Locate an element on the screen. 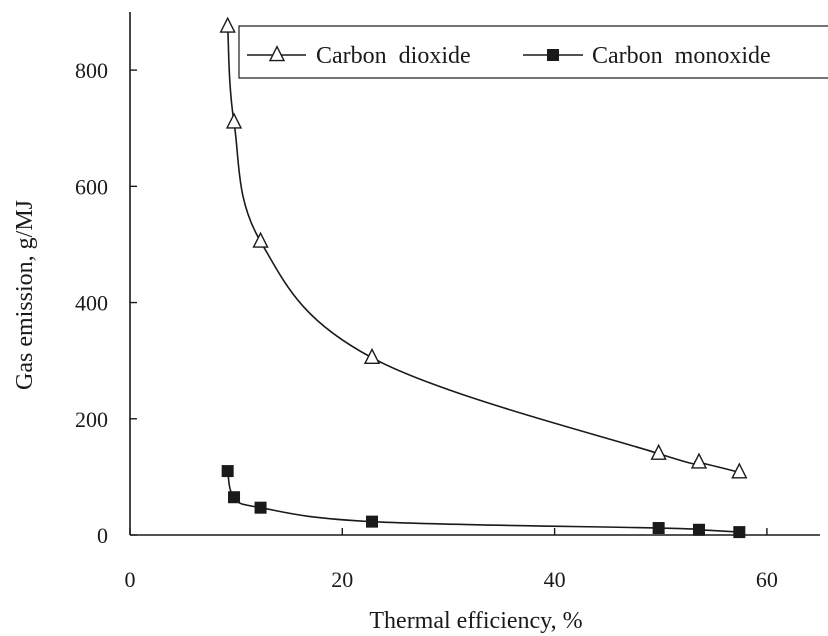 The width and height of the screenshot is (828, 636). legend-entry-carbon-dioxide: Carbon dioxide is located at coordinates (359, 56).